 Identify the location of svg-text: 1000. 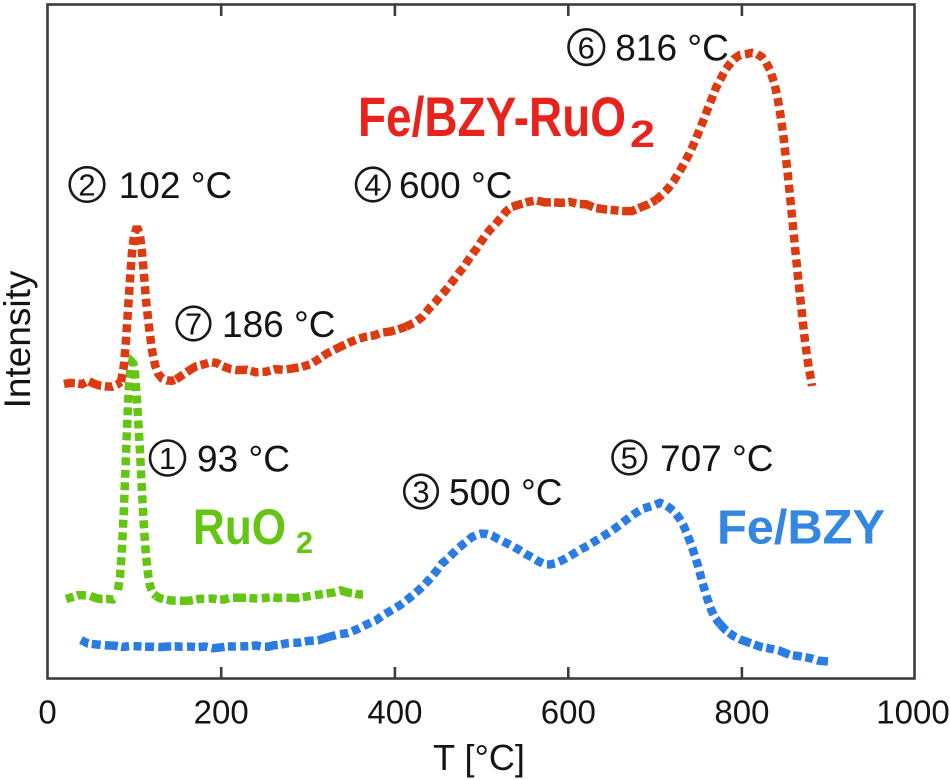
(912, 712).